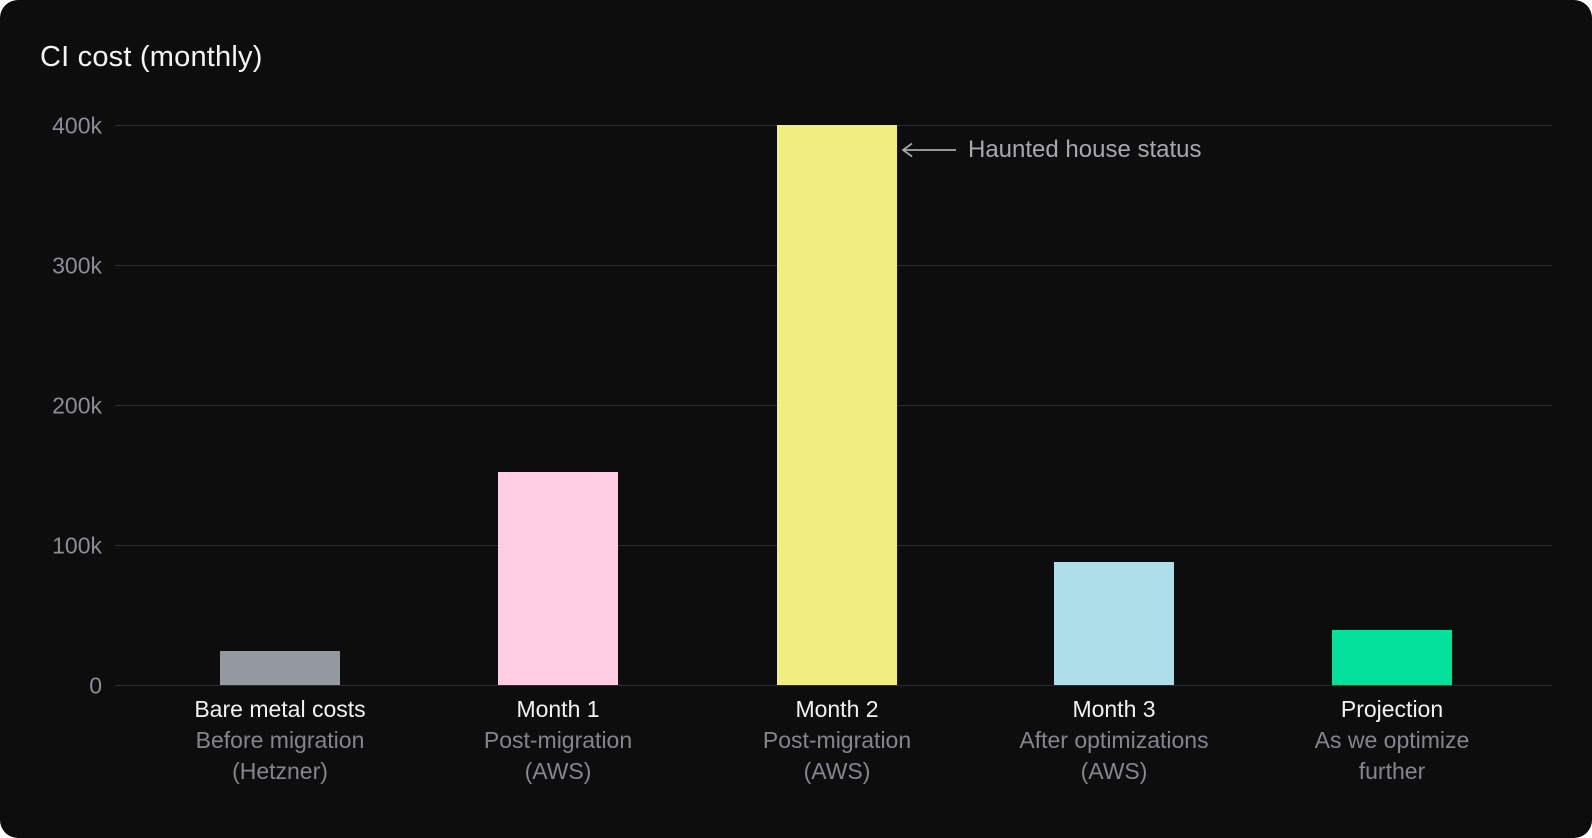 Image resolution: width=1592 pixels, height=838 pixels. What do you see at coordinates (77, 405) in the screenshot?
I see `y-tick-label-200k: 200k` at bounding box center [77, 405].